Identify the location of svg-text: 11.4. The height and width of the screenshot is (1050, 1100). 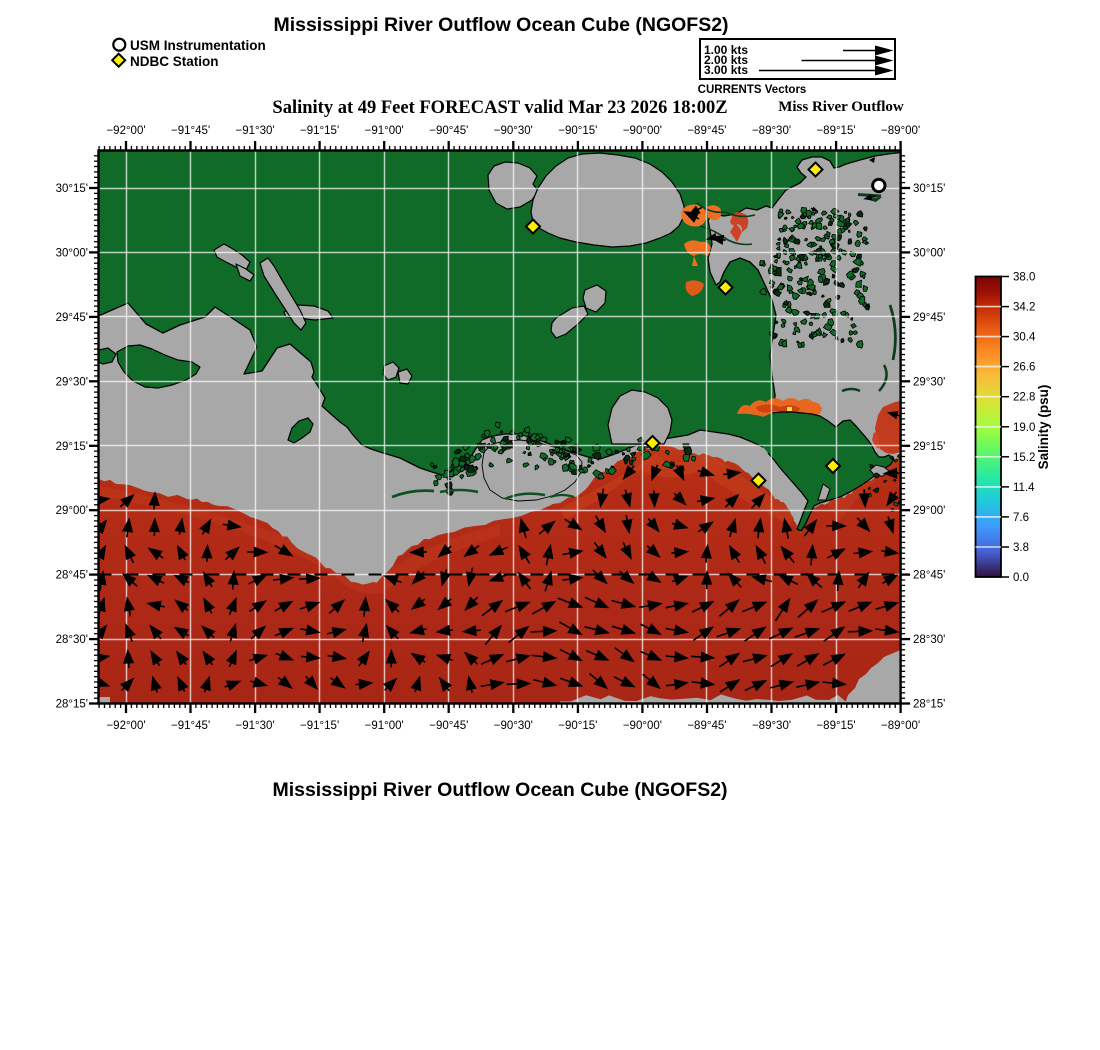
(1024, 488).